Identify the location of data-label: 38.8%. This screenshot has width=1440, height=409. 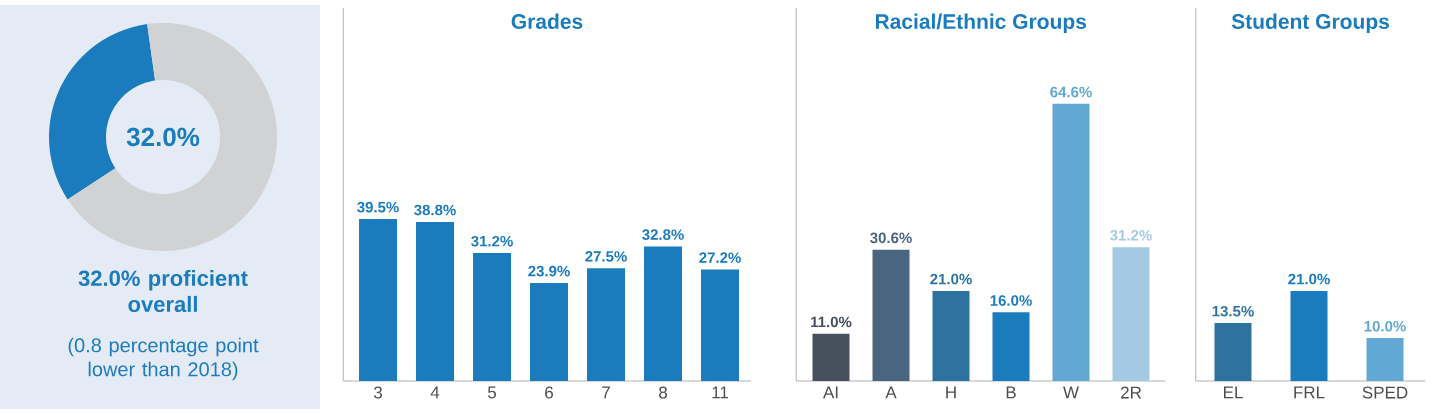
(435, 210).